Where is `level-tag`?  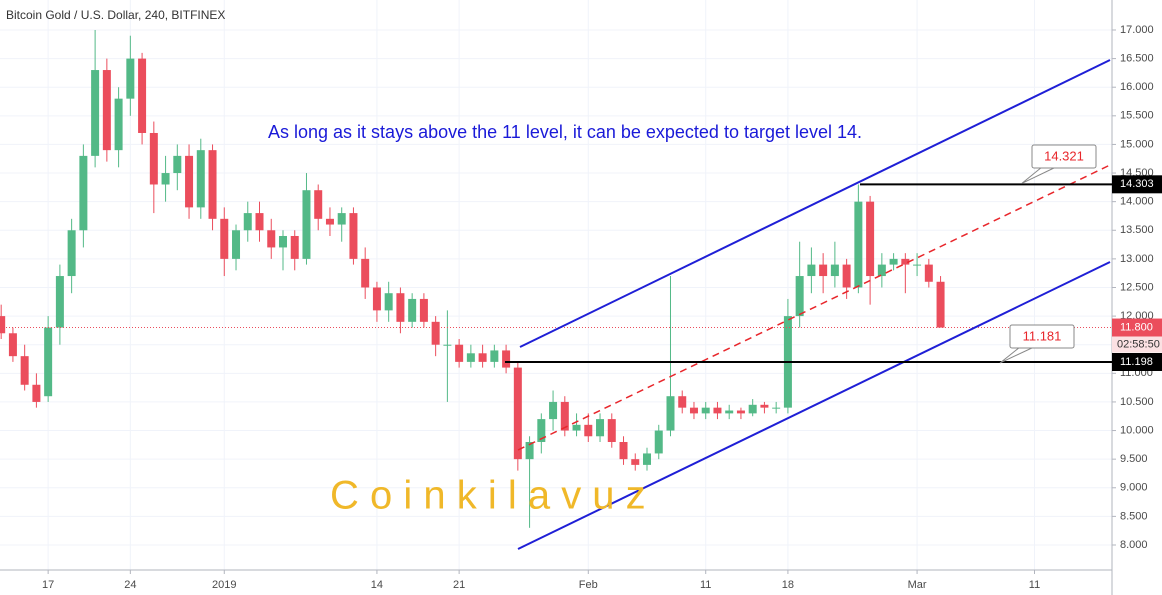 level-tag is located at coordinates (1137, 361).